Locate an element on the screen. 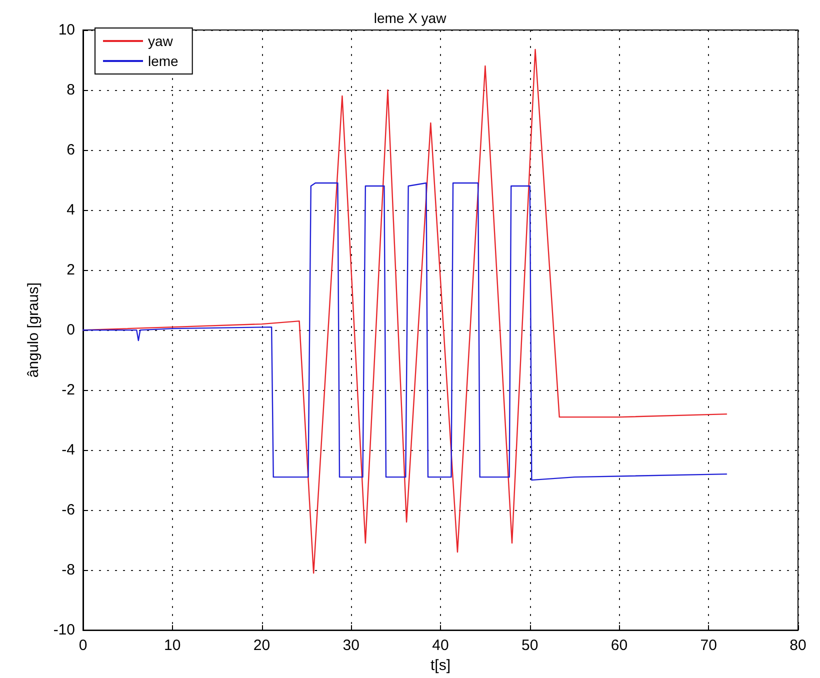 This screenshot has width=820, height=678. y-tick-label: 0 is located at coordinates (70, 330).